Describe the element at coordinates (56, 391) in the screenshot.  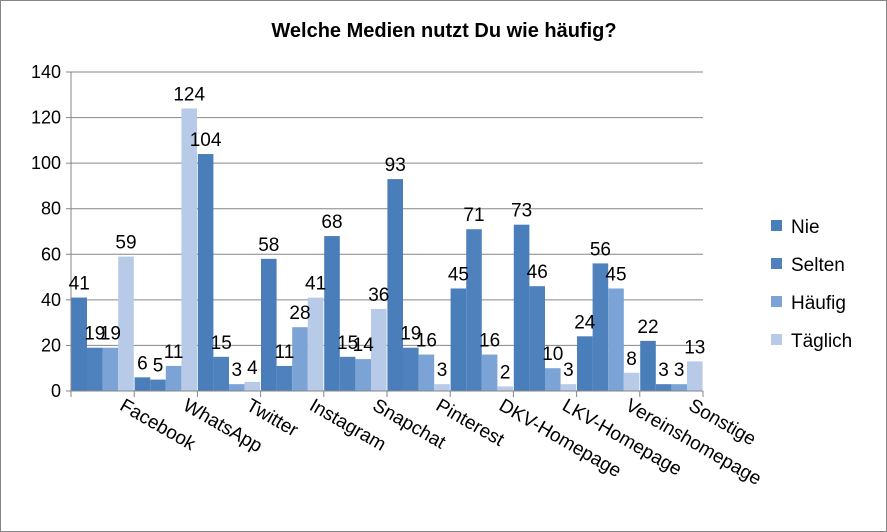
I see `y-tick-label: 0` at that location.